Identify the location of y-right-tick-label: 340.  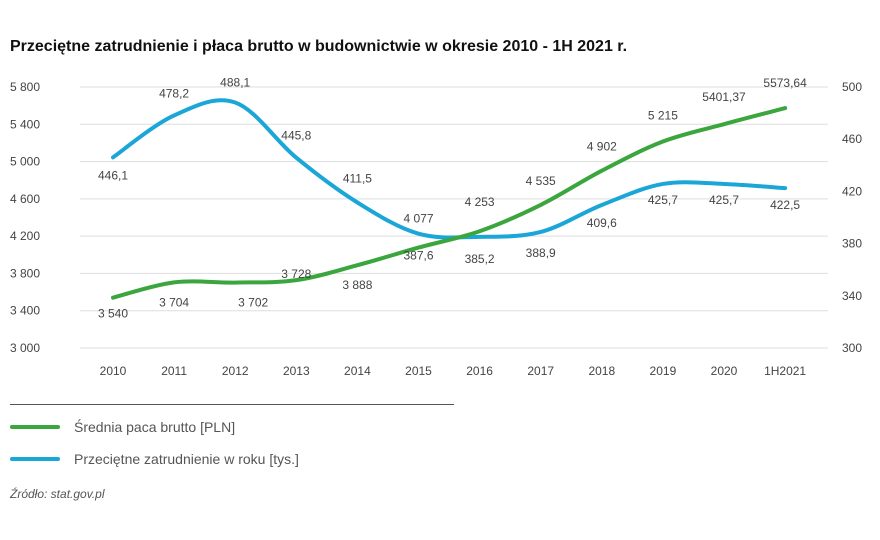
(852, 296).